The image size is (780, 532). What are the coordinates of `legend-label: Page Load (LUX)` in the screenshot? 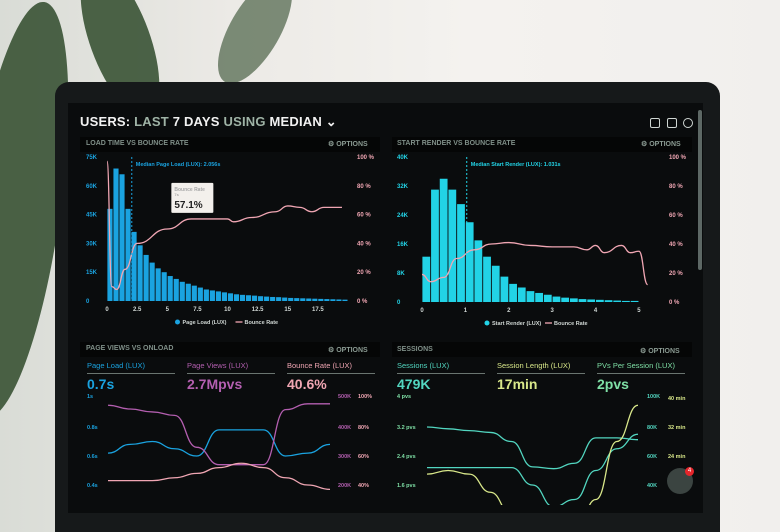 It's located at (205, 323).